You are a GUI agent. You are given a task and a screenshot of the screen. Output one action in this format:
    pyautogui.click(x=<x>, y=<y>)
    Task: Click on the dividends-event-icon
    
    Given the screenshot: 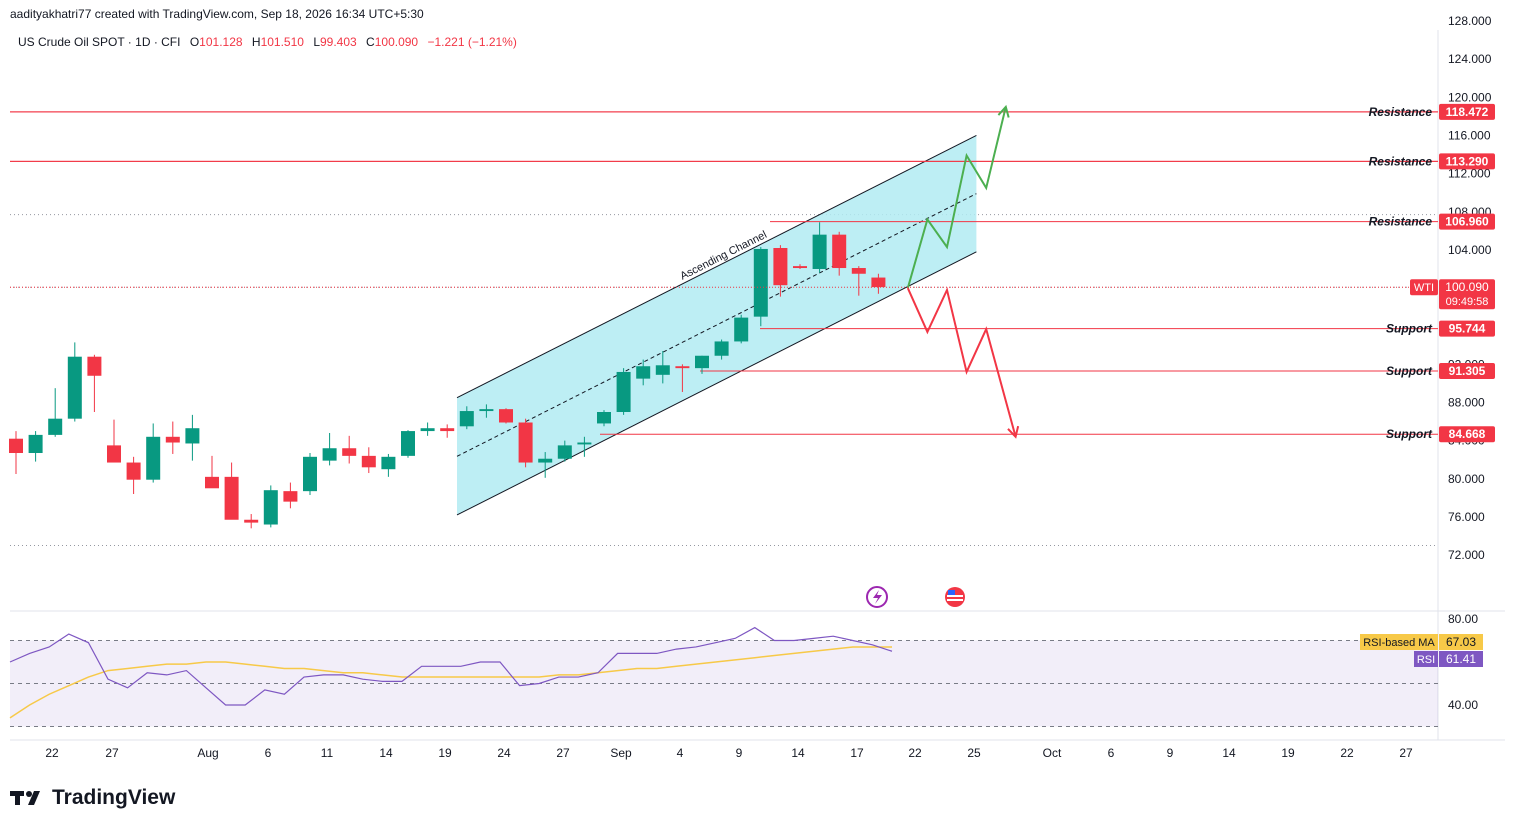 What is the action you would take?
    pyautogui.click(x=877, y=597)
    